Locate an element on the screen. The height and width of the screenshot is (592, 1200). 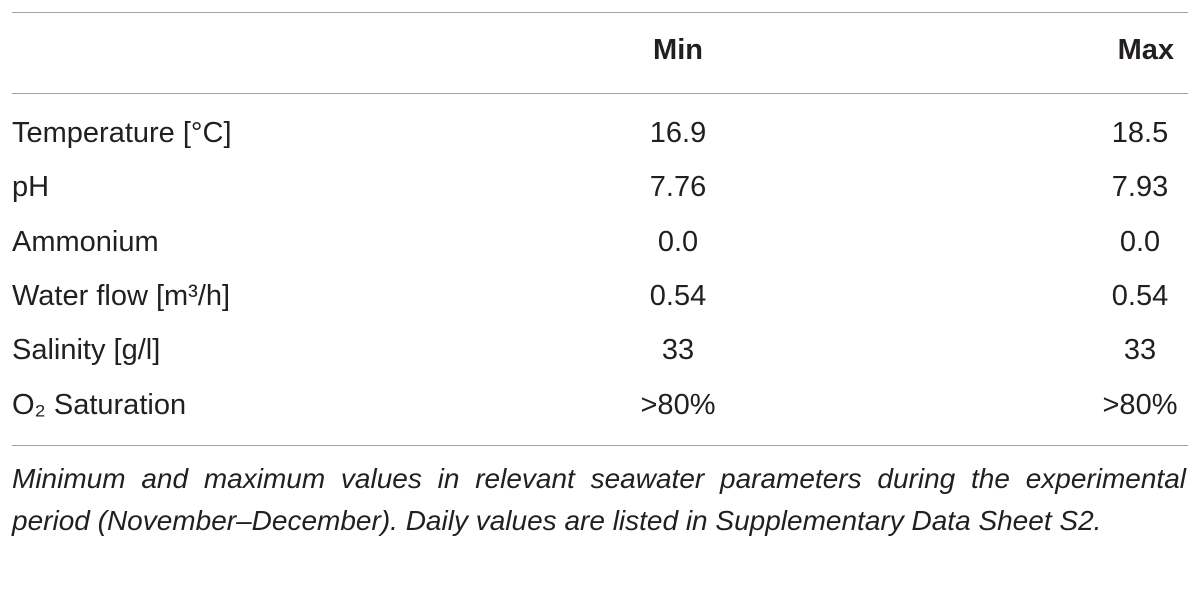
row-label: Salinity [g/l] is located at coordinates (86, 350).